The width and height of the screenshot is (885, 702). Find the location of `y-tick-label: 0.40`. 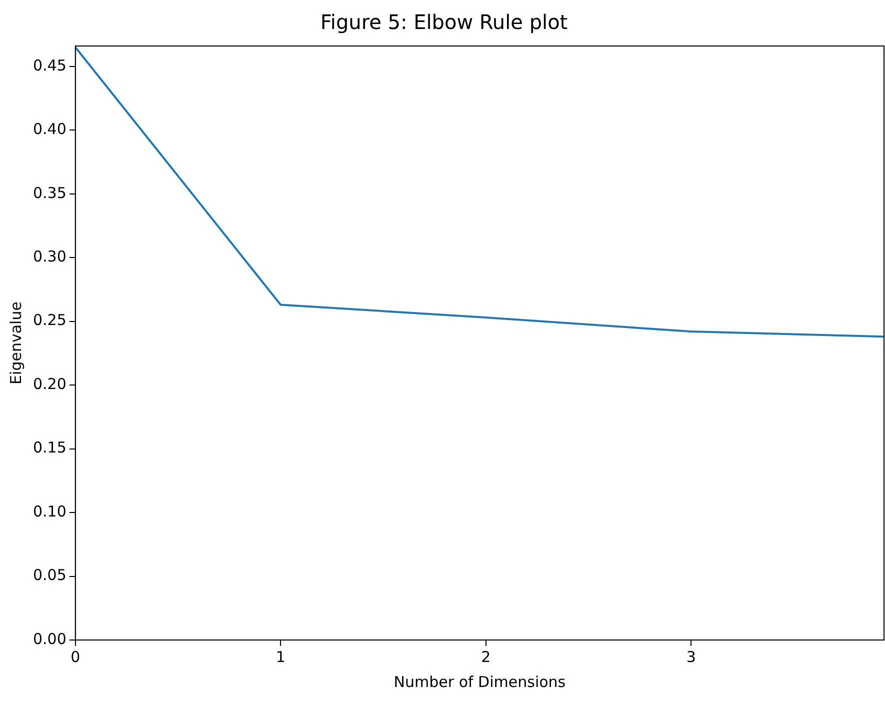

y-tick-label: 0.40 is located at coordinates (49, 129).